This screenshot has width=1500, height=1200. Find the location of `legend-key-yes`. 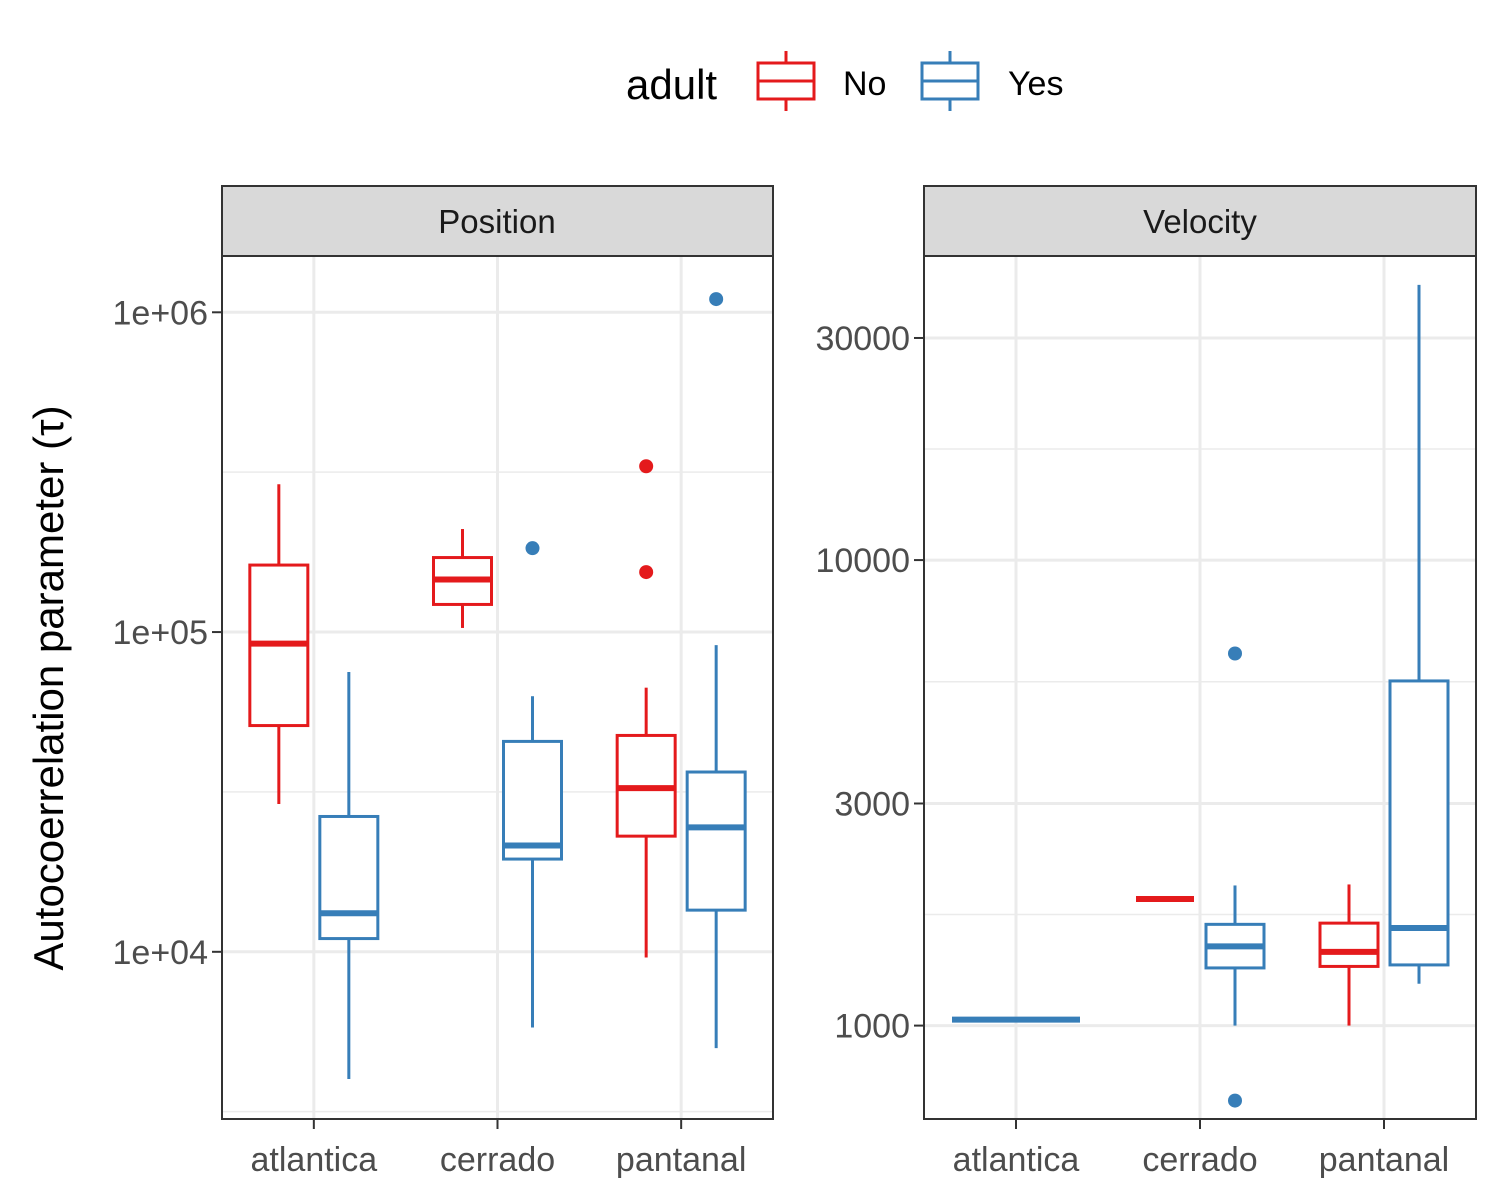

legend-key-yes is located at coordinates (950, 81).